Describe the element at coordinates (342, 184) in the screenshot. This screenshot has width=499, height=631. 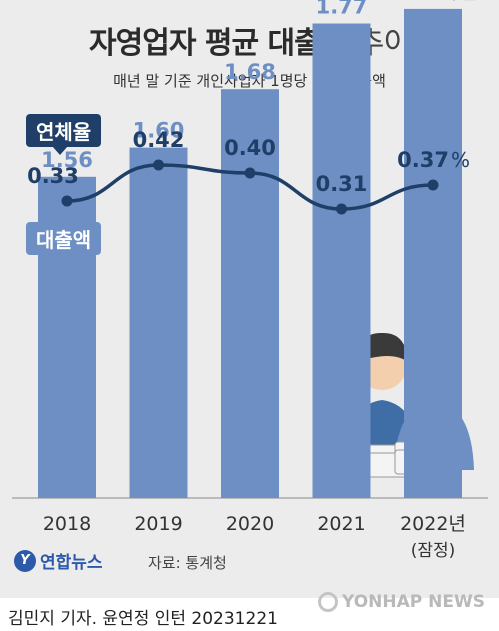
I see `rate-point-label: 0.31` at that location.